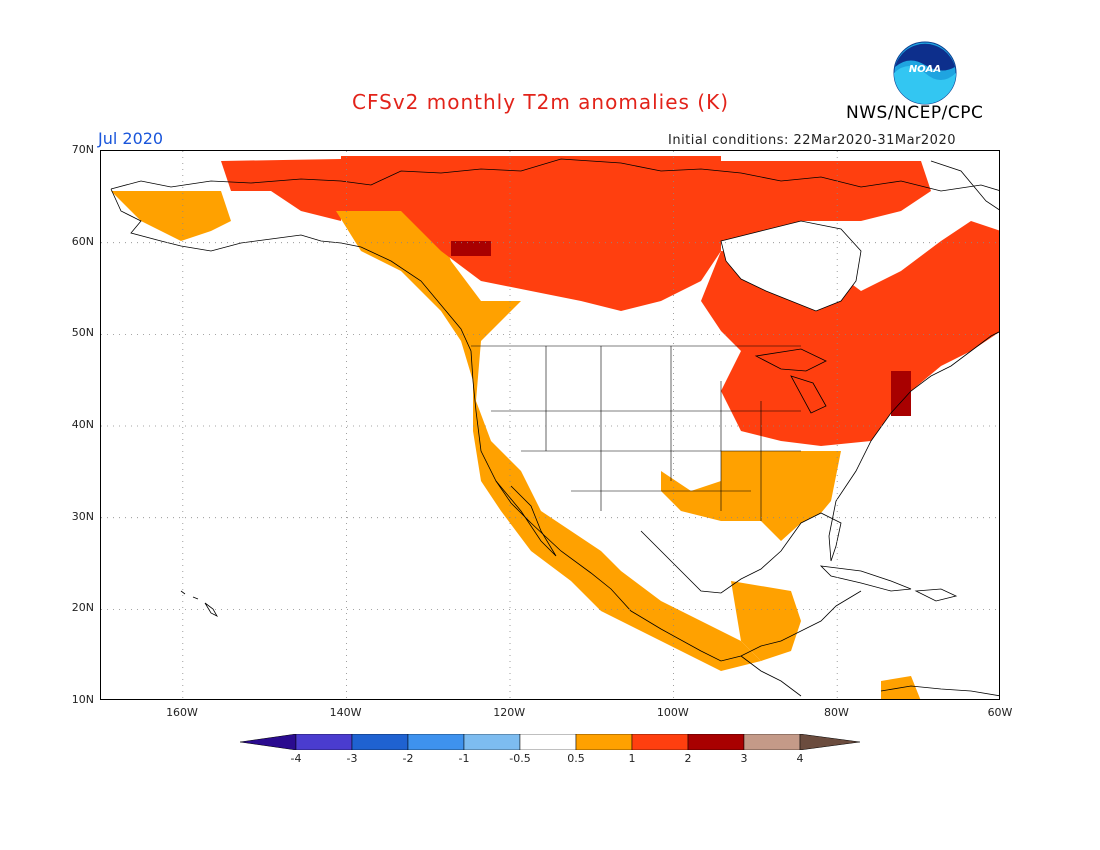 The width and height of the screenshot is (1100, 850). Describe the element at coordinates (540, 102) in the screenshot. I see `chart-title: CFSv2 monthly T2m anomalies (K)` at that location.